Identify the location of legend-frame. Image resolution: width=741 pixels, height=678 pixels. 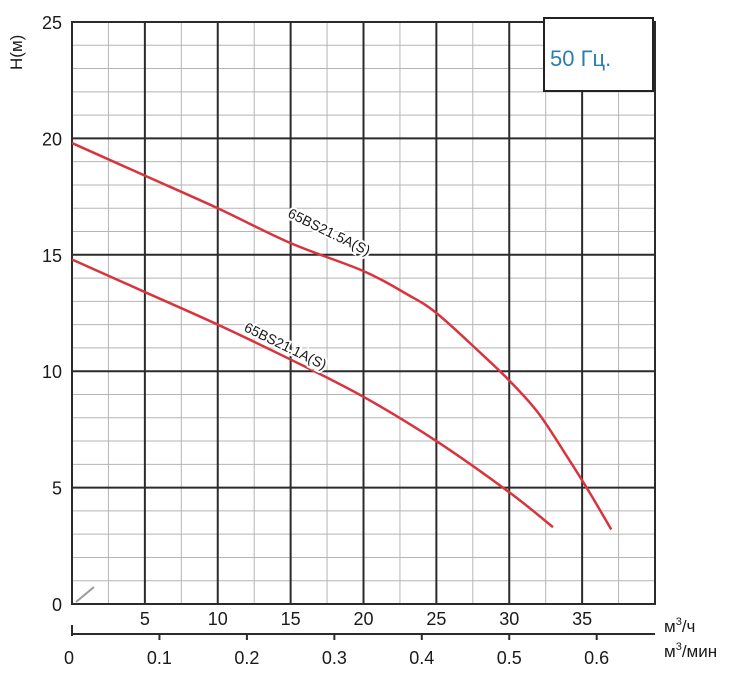
(598, 54).